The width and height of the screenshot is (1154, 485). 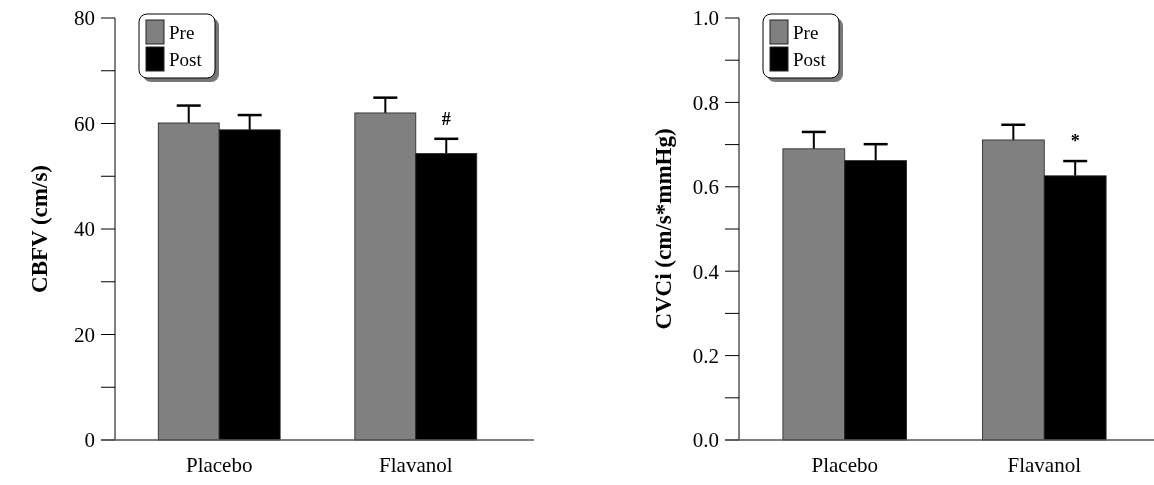 I want to click on y-tick-label: 0, so click(x=89, y=440).